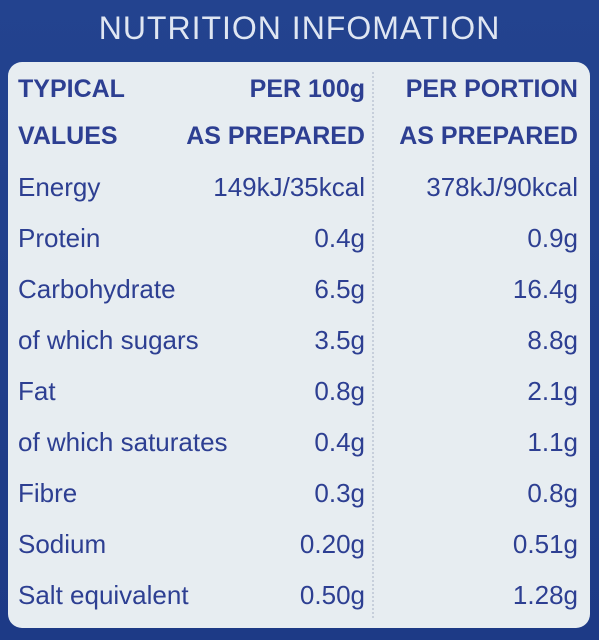 The image size is (599, 640). What do you see at coordinates (339, 289) in the screenshot?
I see `value-cell: 6.5g` at bounding box center [339, 289].